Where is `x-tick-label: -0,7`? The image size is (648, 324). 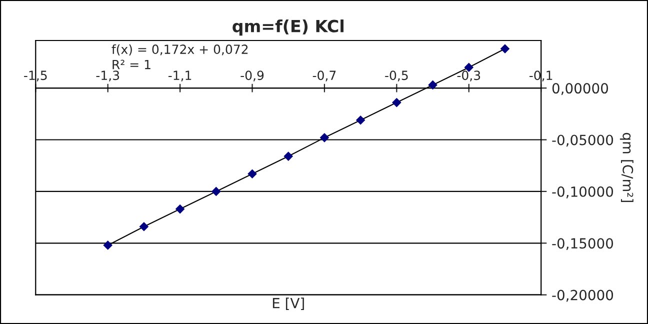
x-tick-label: -0,7 is located at coordinates (324, 76).